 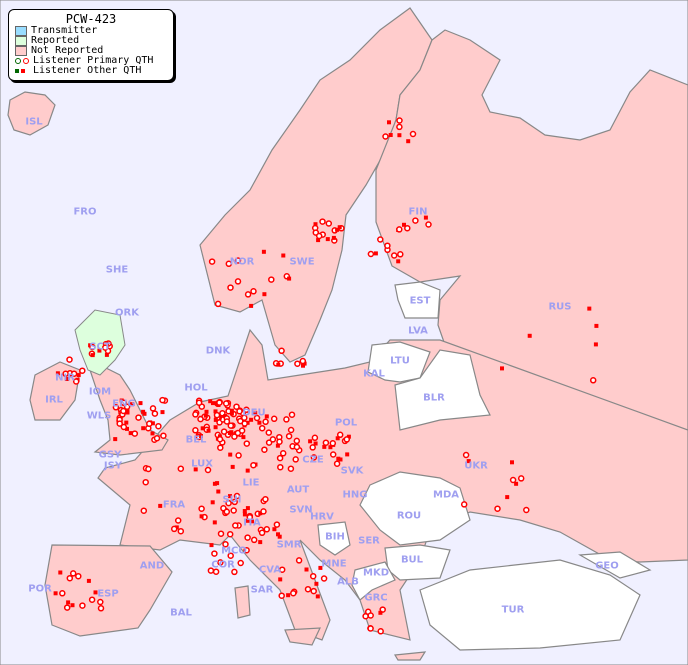 What do you see at coordinates (251, 483) in the screenshot?
I see `label-lie: LIE` at bounding box center [251, 483].